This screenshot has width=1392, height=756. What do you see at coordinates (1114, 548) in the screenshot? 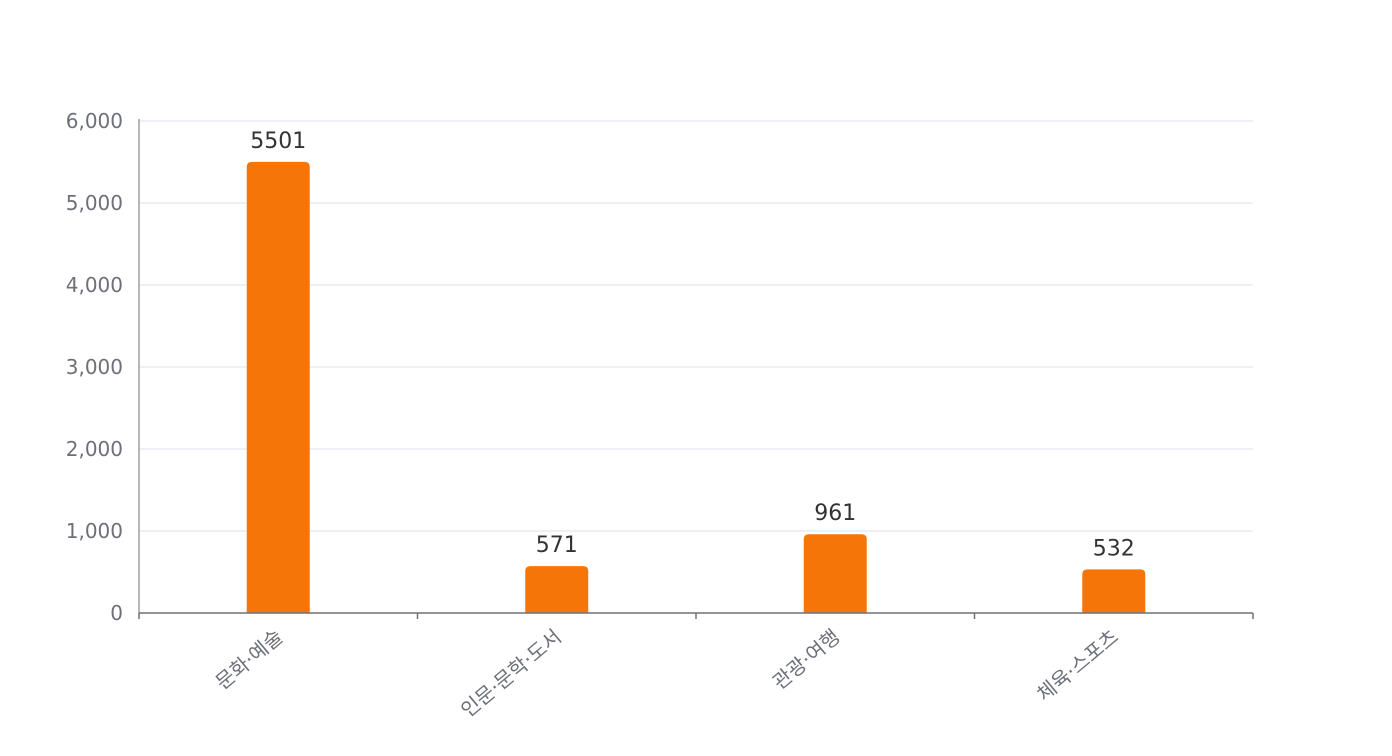
I see `data-label: 532` at bounding box center [1114, 548].